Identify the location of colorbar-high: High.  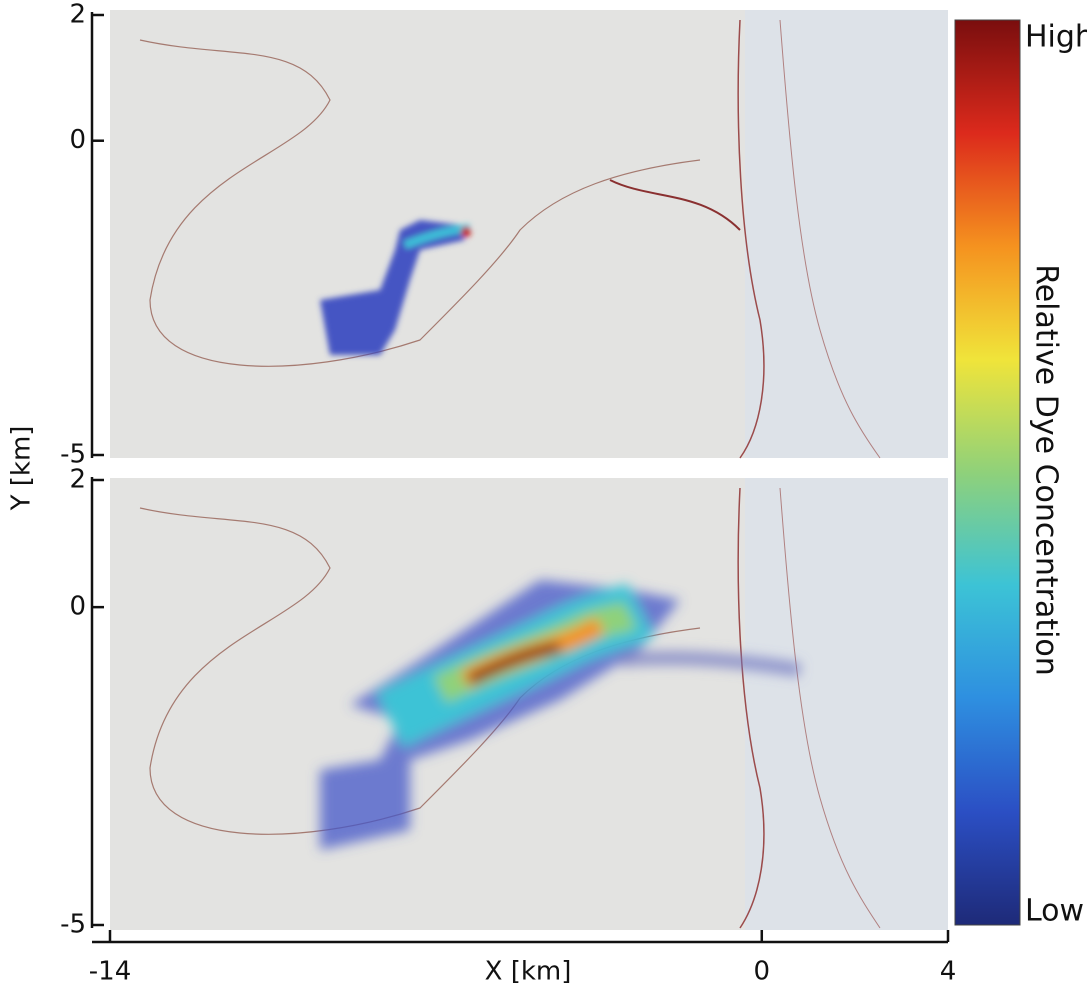
(1056, 37).